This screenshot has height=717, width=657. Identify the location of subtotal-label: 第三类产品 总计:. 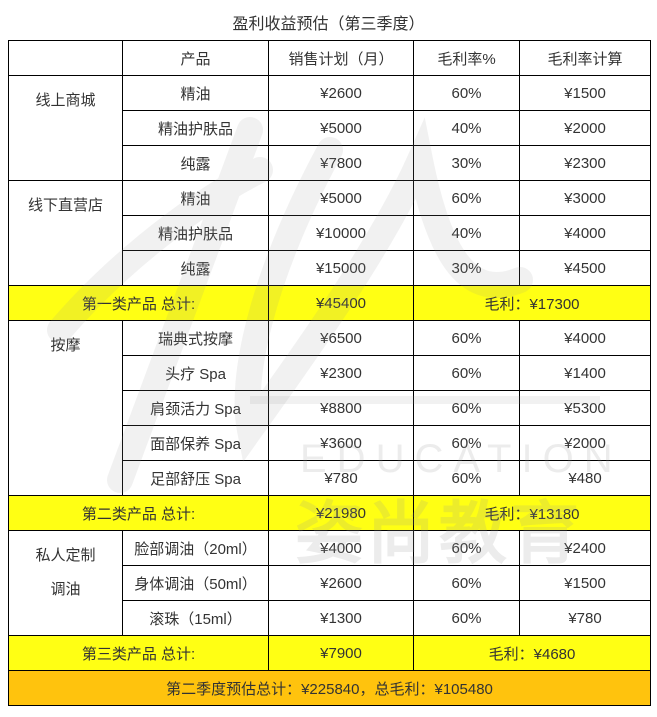
(138, 653).